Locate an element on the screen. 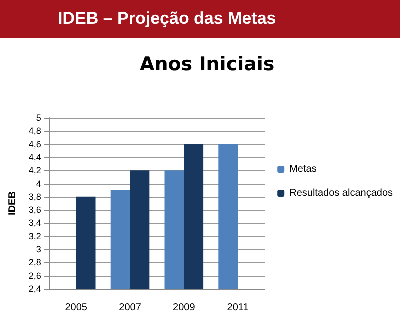  y-tick-label: 4 is located at coordinates (39, 183).